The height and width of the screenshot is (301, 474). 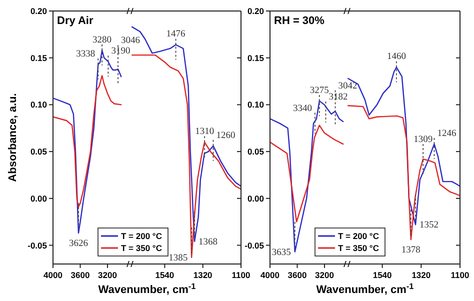 What do you see at coordinates (338, 97) in the screenshot?
I see `annotation: 3182` at bounding box center [338, 97].